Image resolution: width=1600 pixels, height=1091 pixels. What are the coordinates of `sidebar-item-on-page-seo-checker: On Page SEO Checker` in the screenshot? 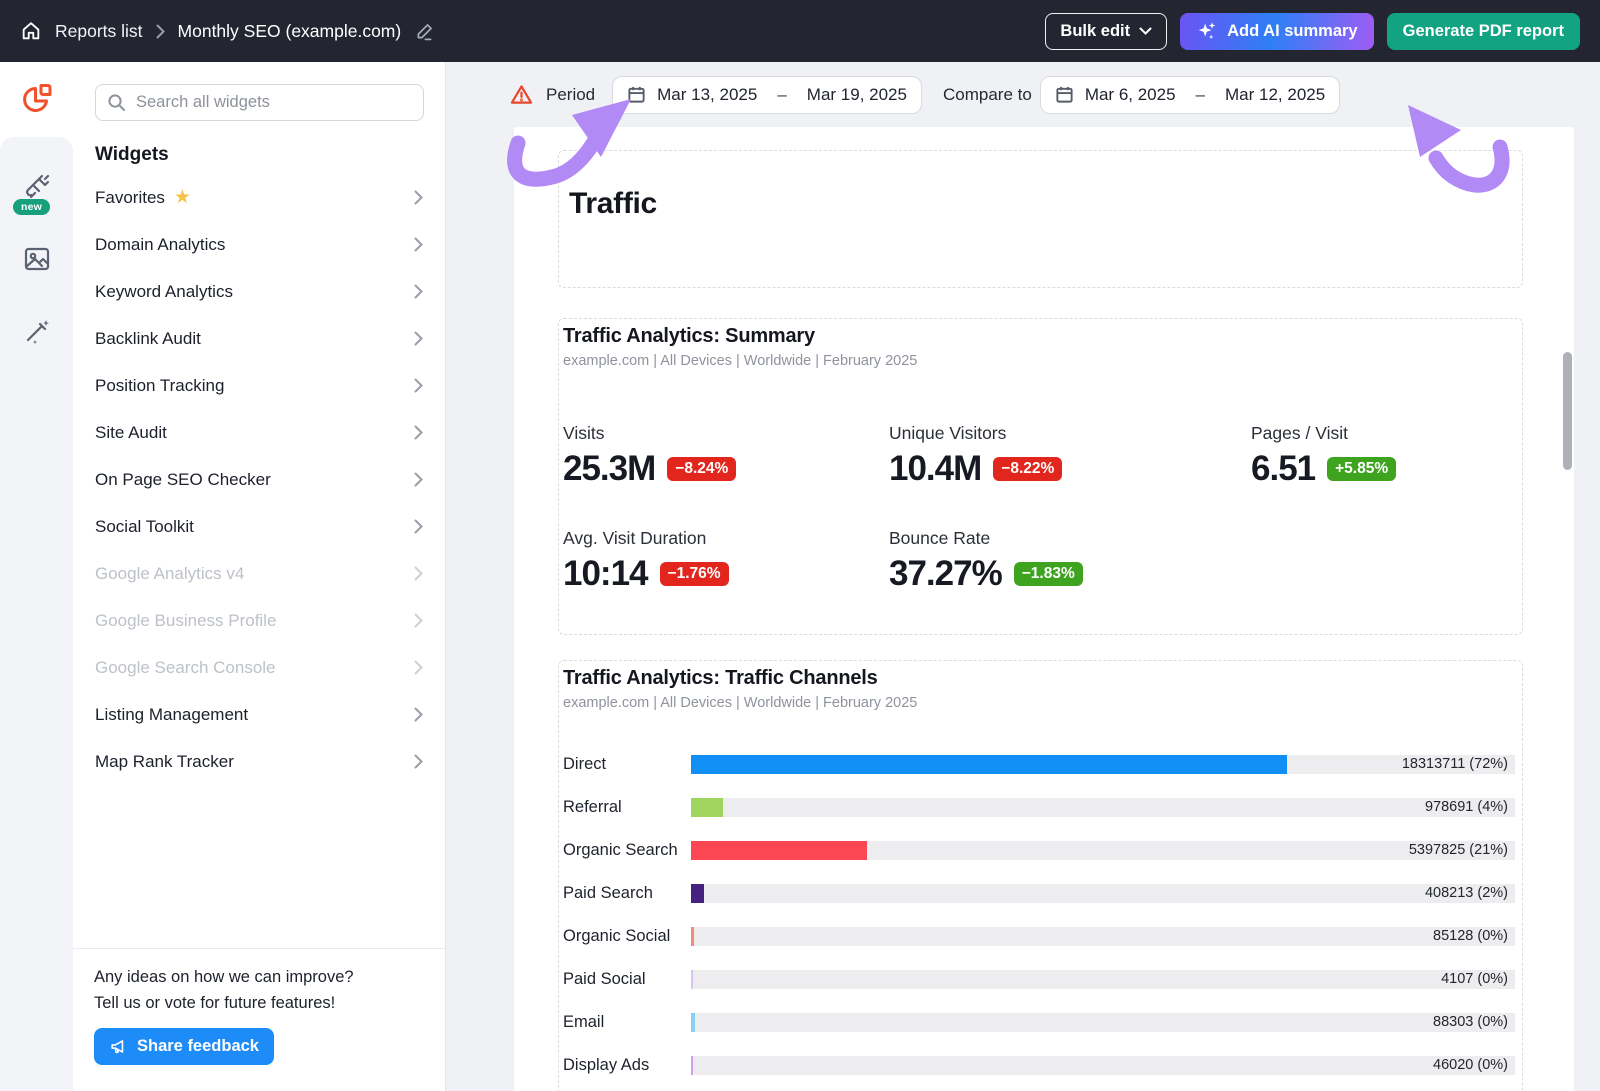 It's located at (259, 479).